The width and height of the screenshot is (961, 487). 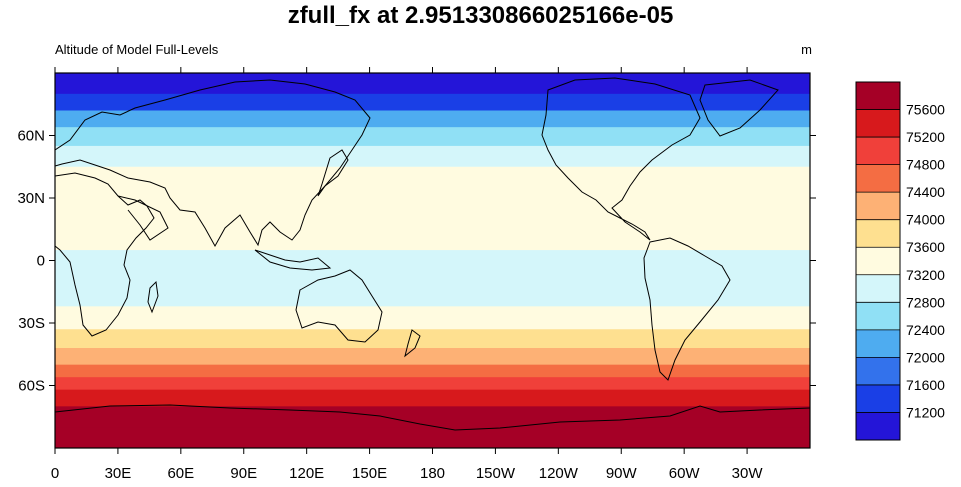 What do you see at coordinates (333, 173) in the screenshot?
I see `japan-outline` at bounding box center [333, 173].